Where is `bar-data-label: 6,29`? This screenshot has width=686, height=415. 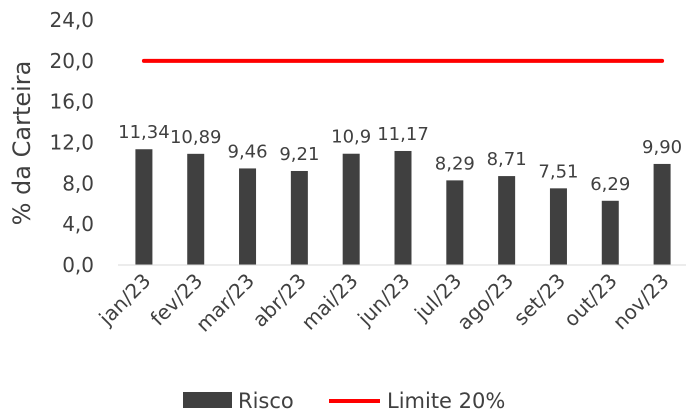
bar-data-label: 6,29 is located at coordinates (610, 184).